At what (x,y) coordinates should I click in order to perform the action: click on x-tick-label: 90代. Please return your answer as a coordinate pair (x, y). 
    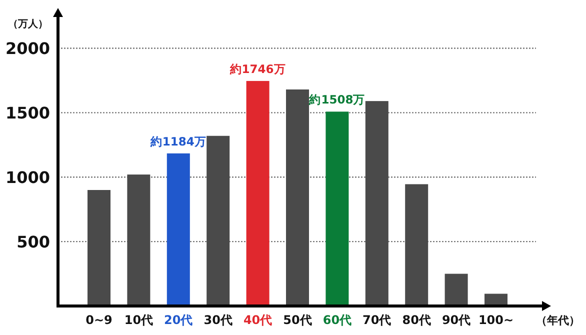
    Looking at the image, I should click on (456, 320).